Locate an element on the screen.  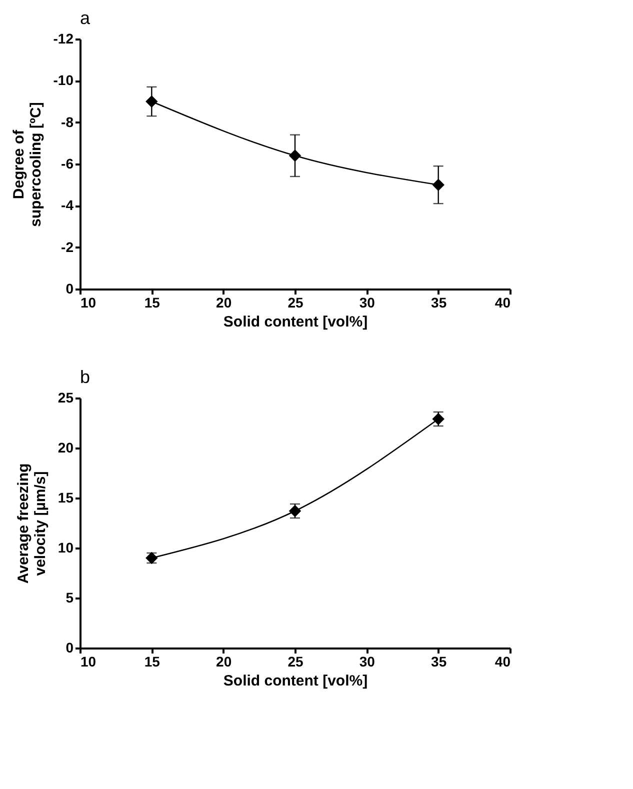
y-tick-label: 10 is located at coordinates (66, 548).